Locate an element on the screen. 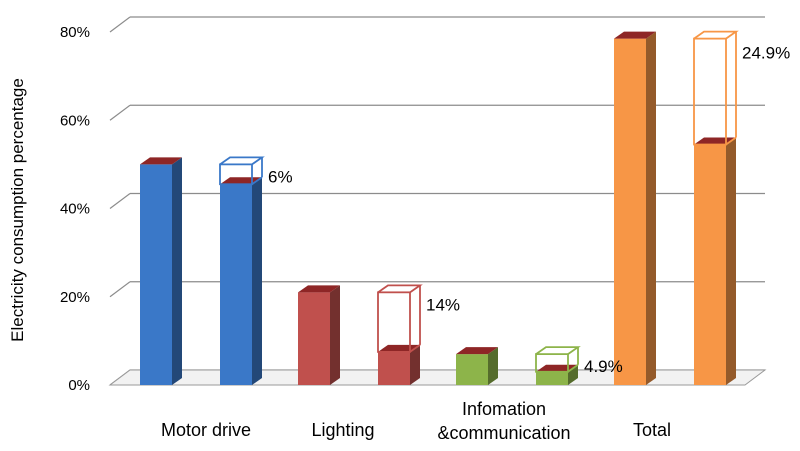  category-label: Infomation is located at coordinates (504, 409).